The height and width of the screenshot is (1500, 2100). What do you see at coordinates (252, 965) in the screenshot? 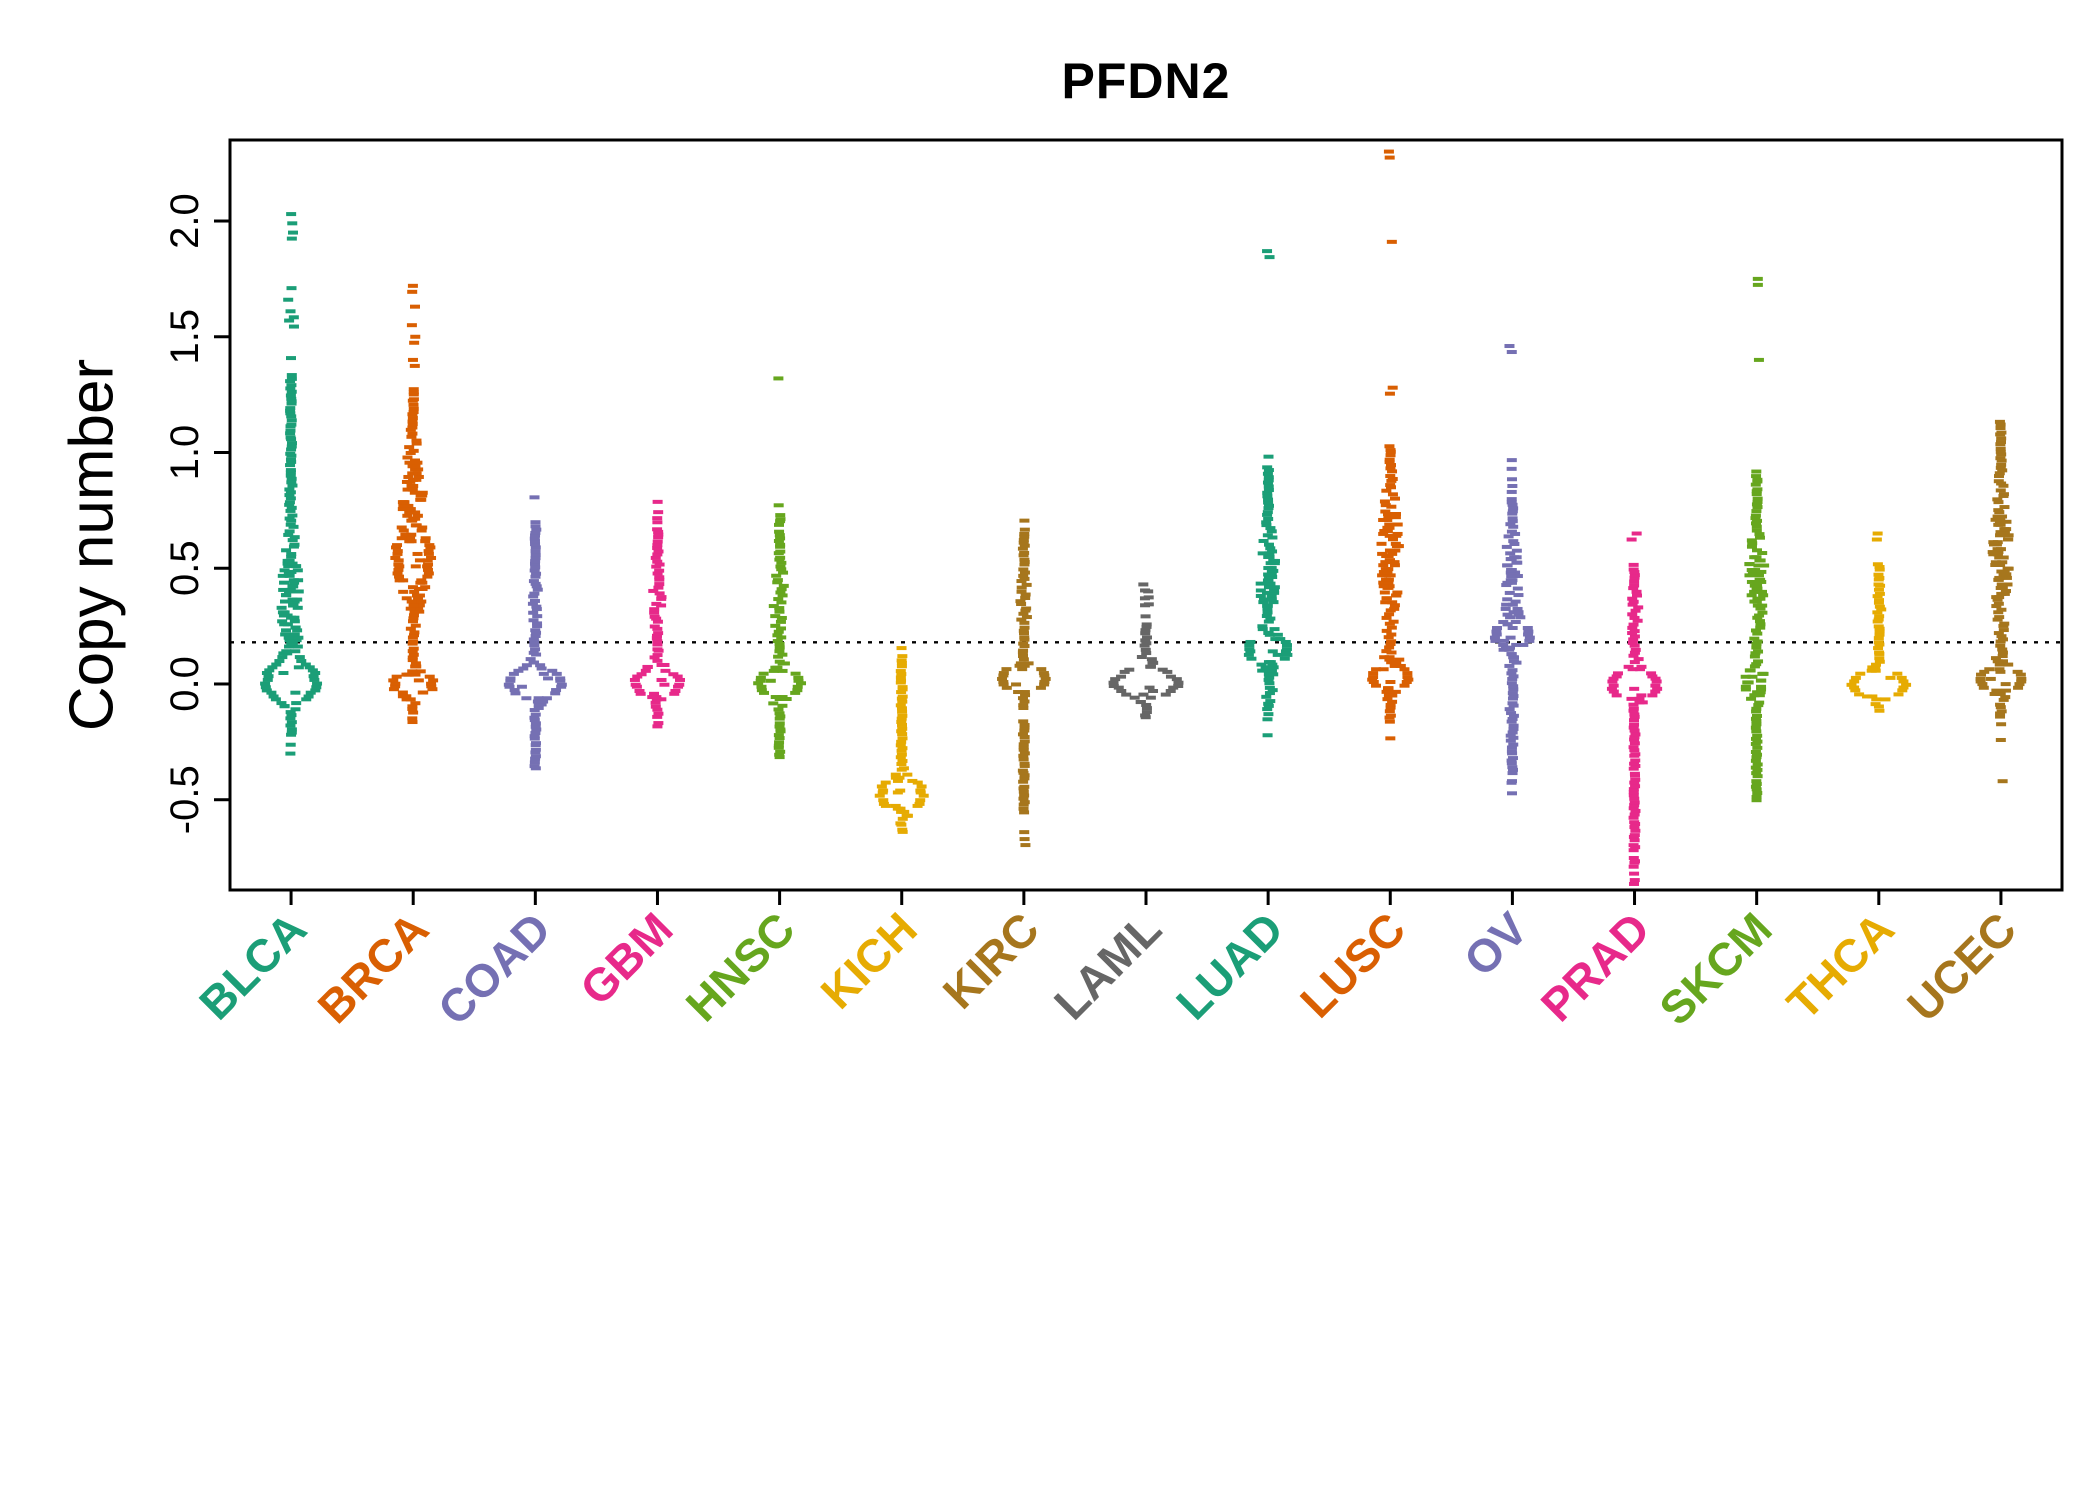
I see `x-axis-label-blca: BLCA` at bounding box center [252, 965].